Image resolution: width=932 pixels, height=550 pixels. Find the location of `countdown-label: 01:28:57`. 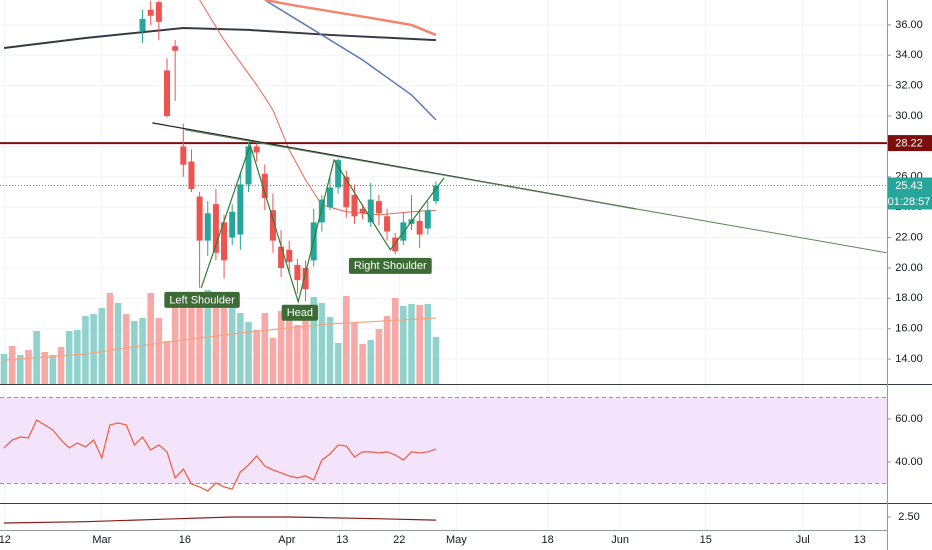

countdown-label: 01:28:57 is located at coordinates (909, 202).